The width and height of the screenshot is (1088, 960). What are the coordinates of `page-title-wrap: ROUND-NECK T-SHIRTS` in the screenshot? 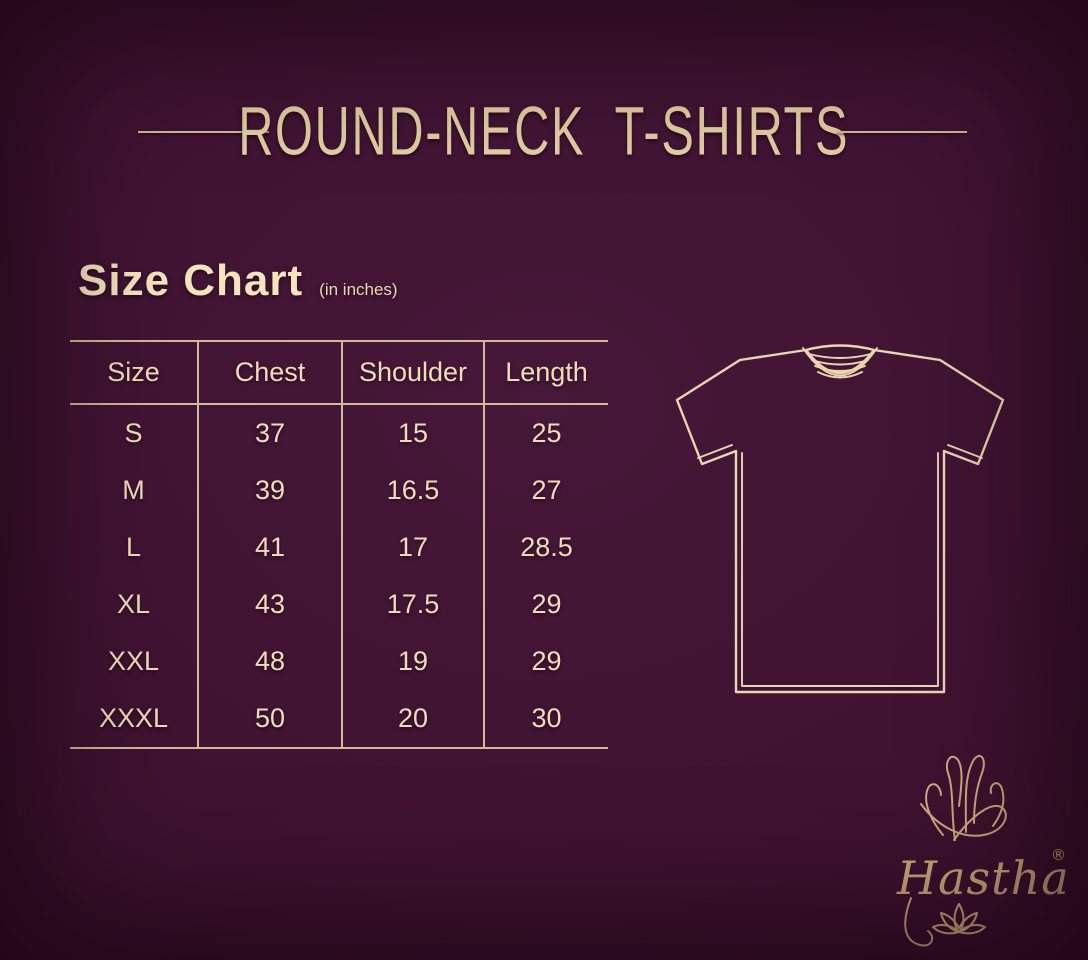 It's located at (544, 131).